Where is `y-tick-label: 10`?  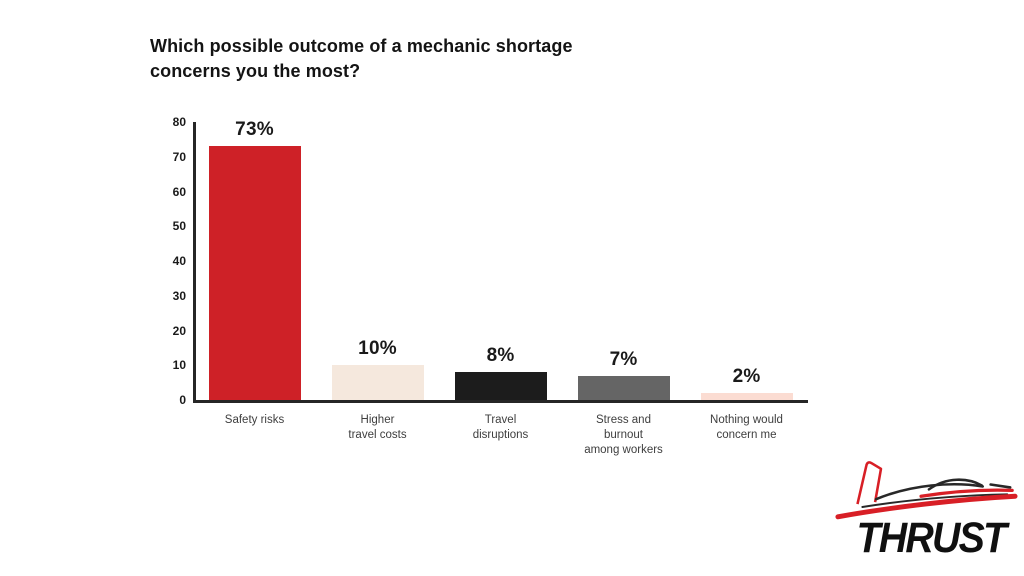 y-tick-label: 10 is located at coordinates (179, 365).